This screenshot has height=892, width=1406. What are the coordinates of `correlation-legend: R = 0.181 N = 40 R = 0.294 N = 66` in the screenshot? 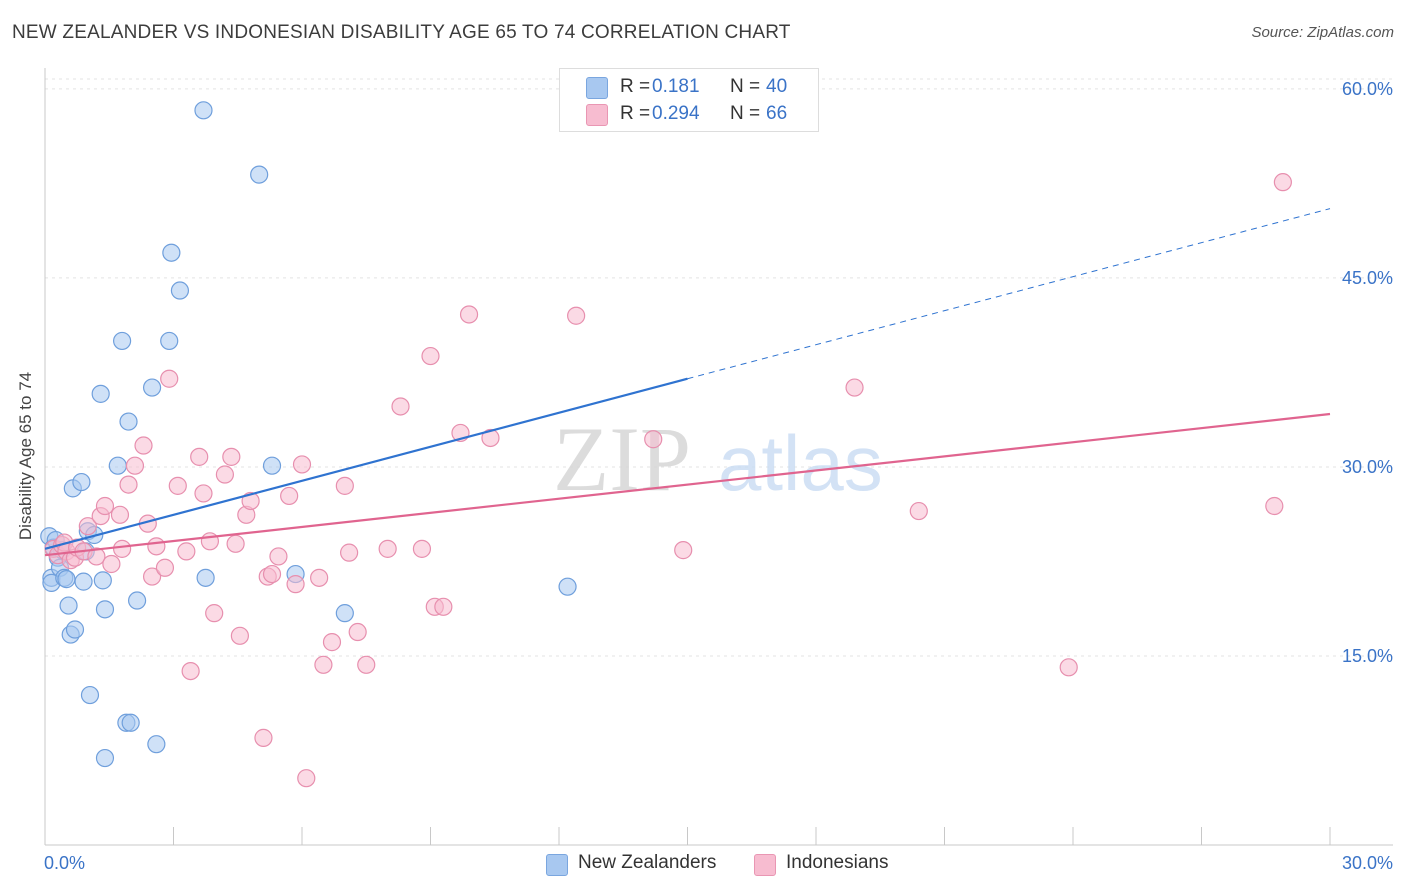 It's located at (689, 100).